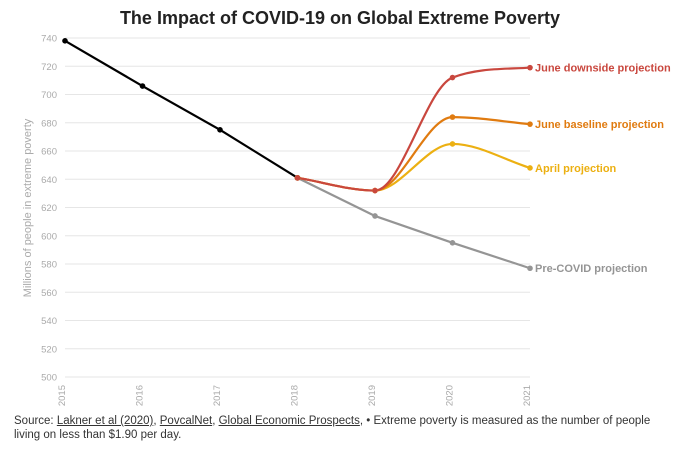 The width and height of the screenshot is (680, 451). What do you see at coordinates (591, 269) in the screenshot?
I see `series-label: Pre-COVID projection` at bounding box center [591, 269].